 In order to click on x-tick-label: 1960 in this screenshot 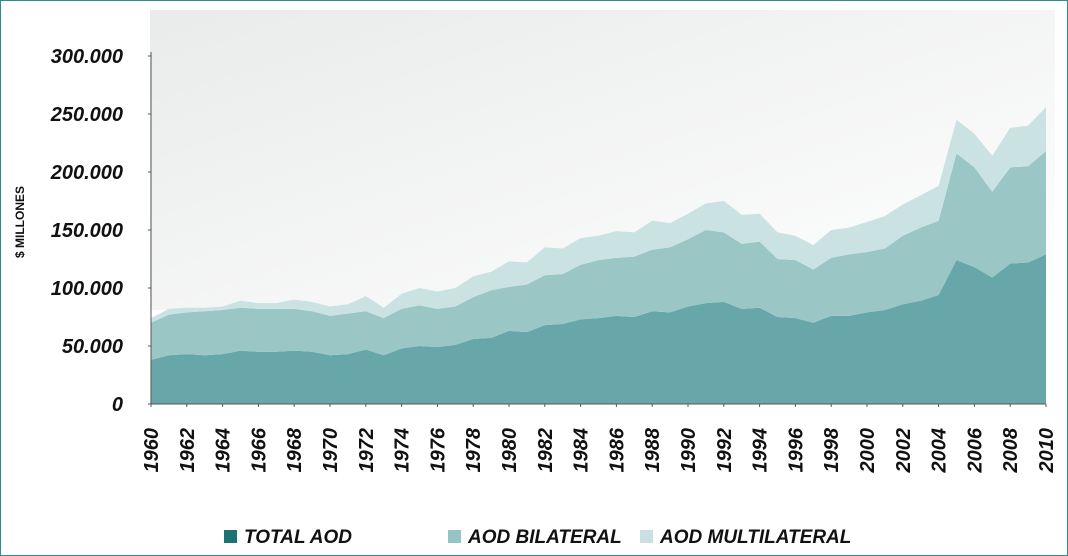, I will do `click(152, 450)`.